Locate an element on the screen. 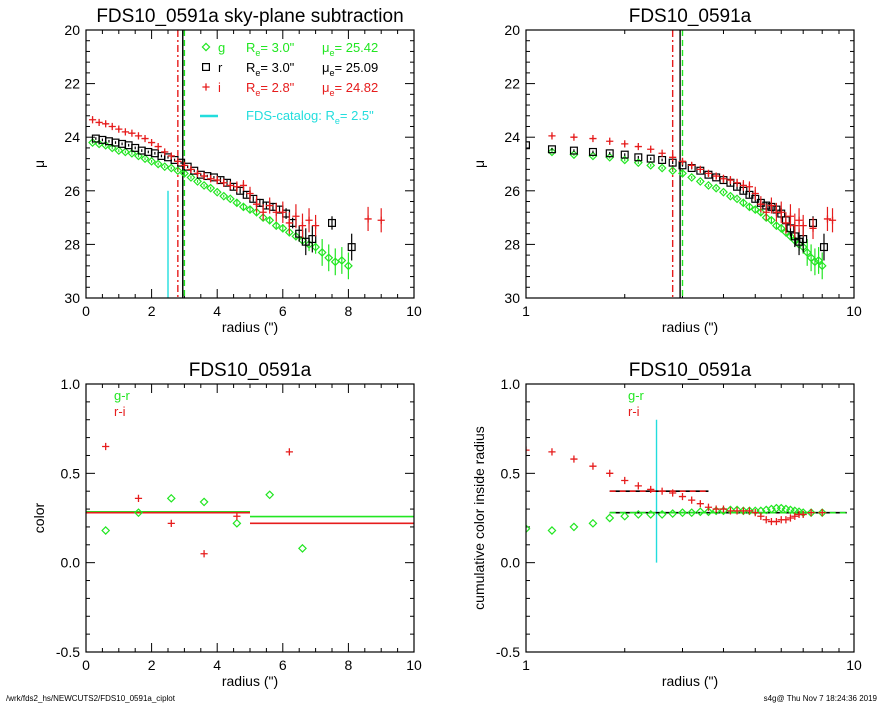  plot-area is located at coordinates (681, 164).